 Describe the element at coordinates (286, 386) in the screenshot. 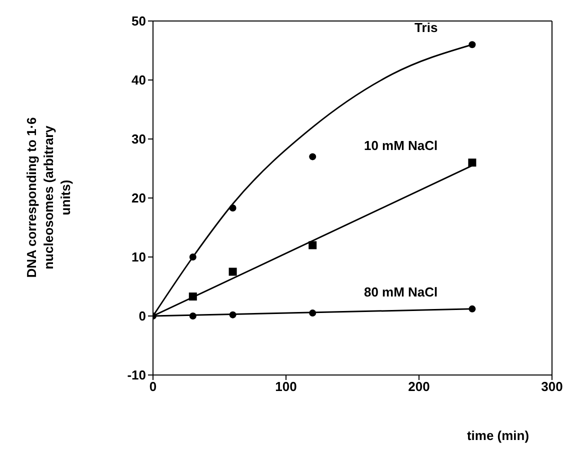

I see `x-tick-label: 100` at that location.